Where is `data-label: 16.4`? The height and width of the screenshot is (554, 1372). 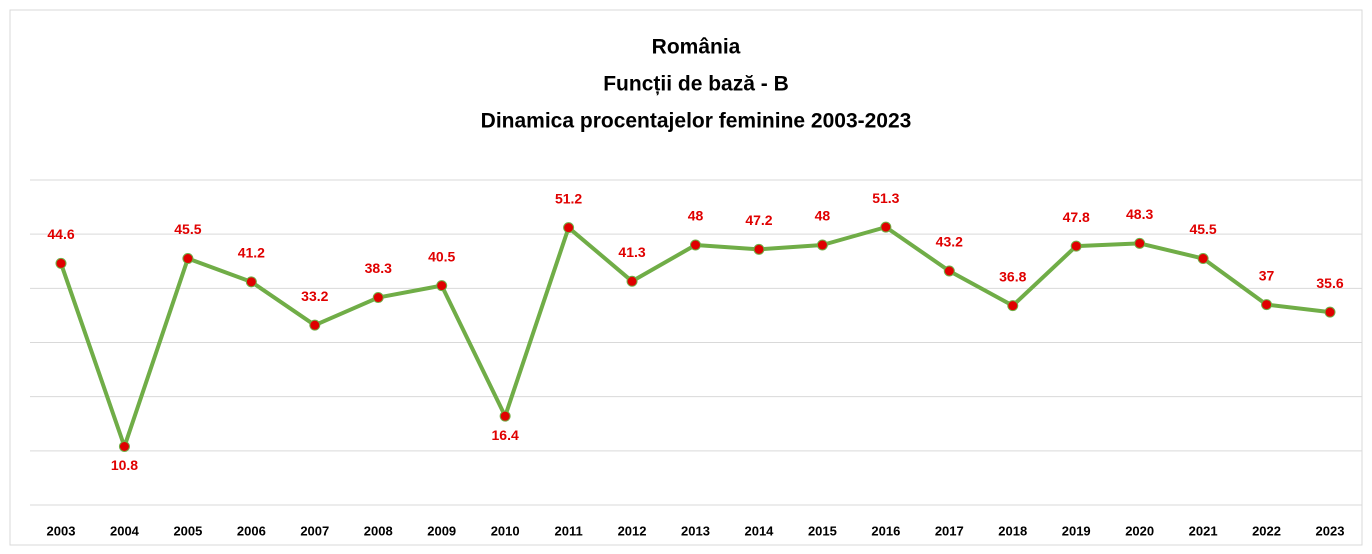 data-label: 16.4 is located at coordinates (505, 435).